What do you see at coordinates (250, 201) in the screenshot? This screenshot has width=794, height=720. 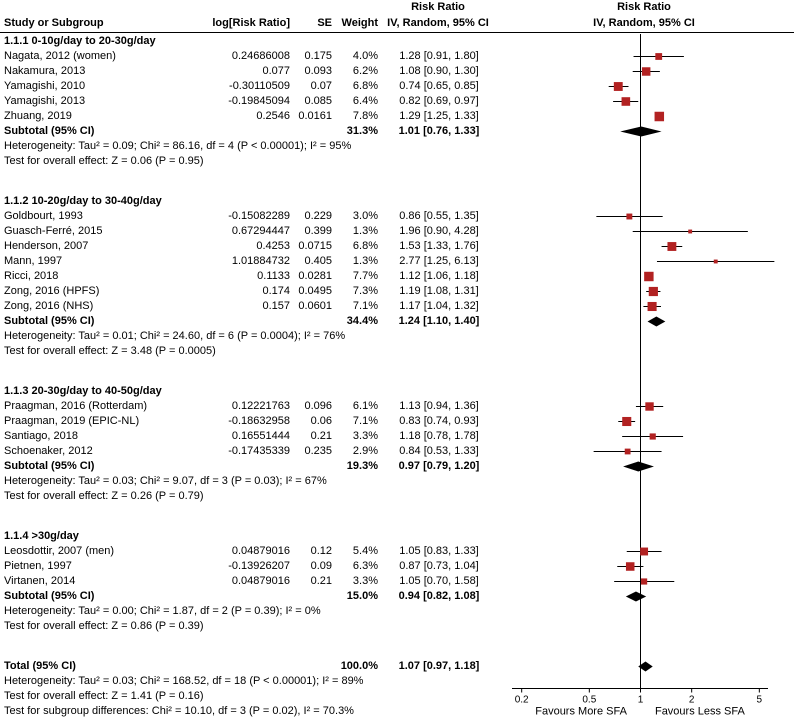 I see `subgroup-heading-row: 1.1.2 10-20g/day to 30-40g/day` at bounding box center [250, 201].